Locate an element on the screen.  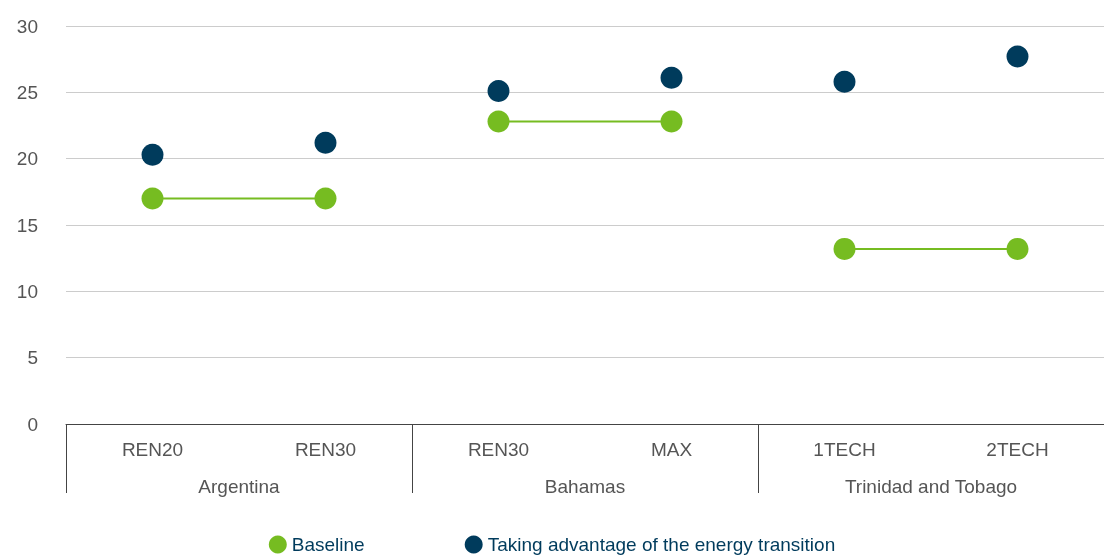
y-tick-label: 30 is located at coordinates (27, 26).